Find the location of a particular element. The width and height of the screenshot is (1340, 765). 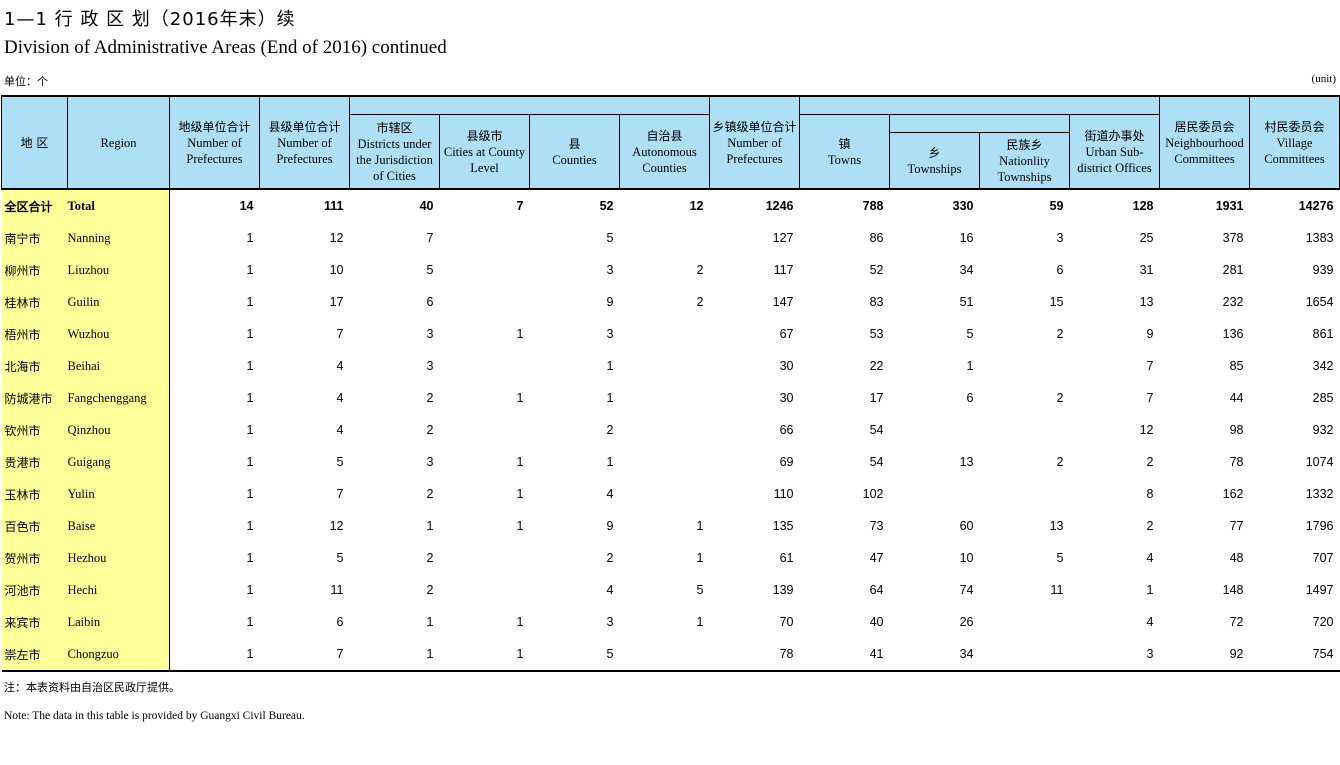

table-cell: 128 is located at coordinates (1143, 206).